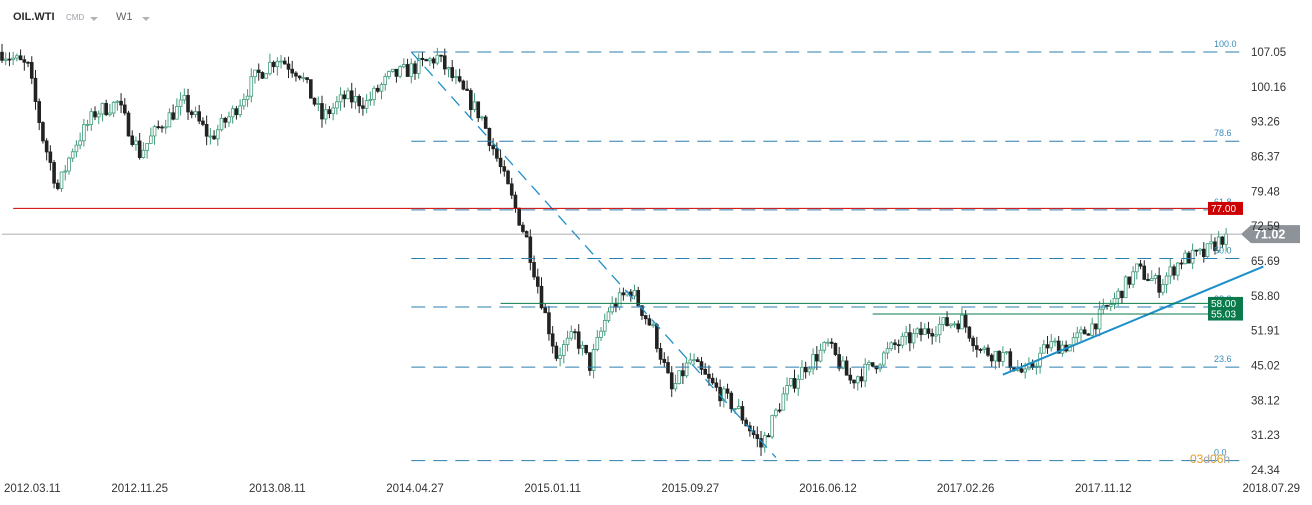 The width and height of the screenshot is (1312, 505). I want to click on fib-level: 23.6, so click(827, 361).